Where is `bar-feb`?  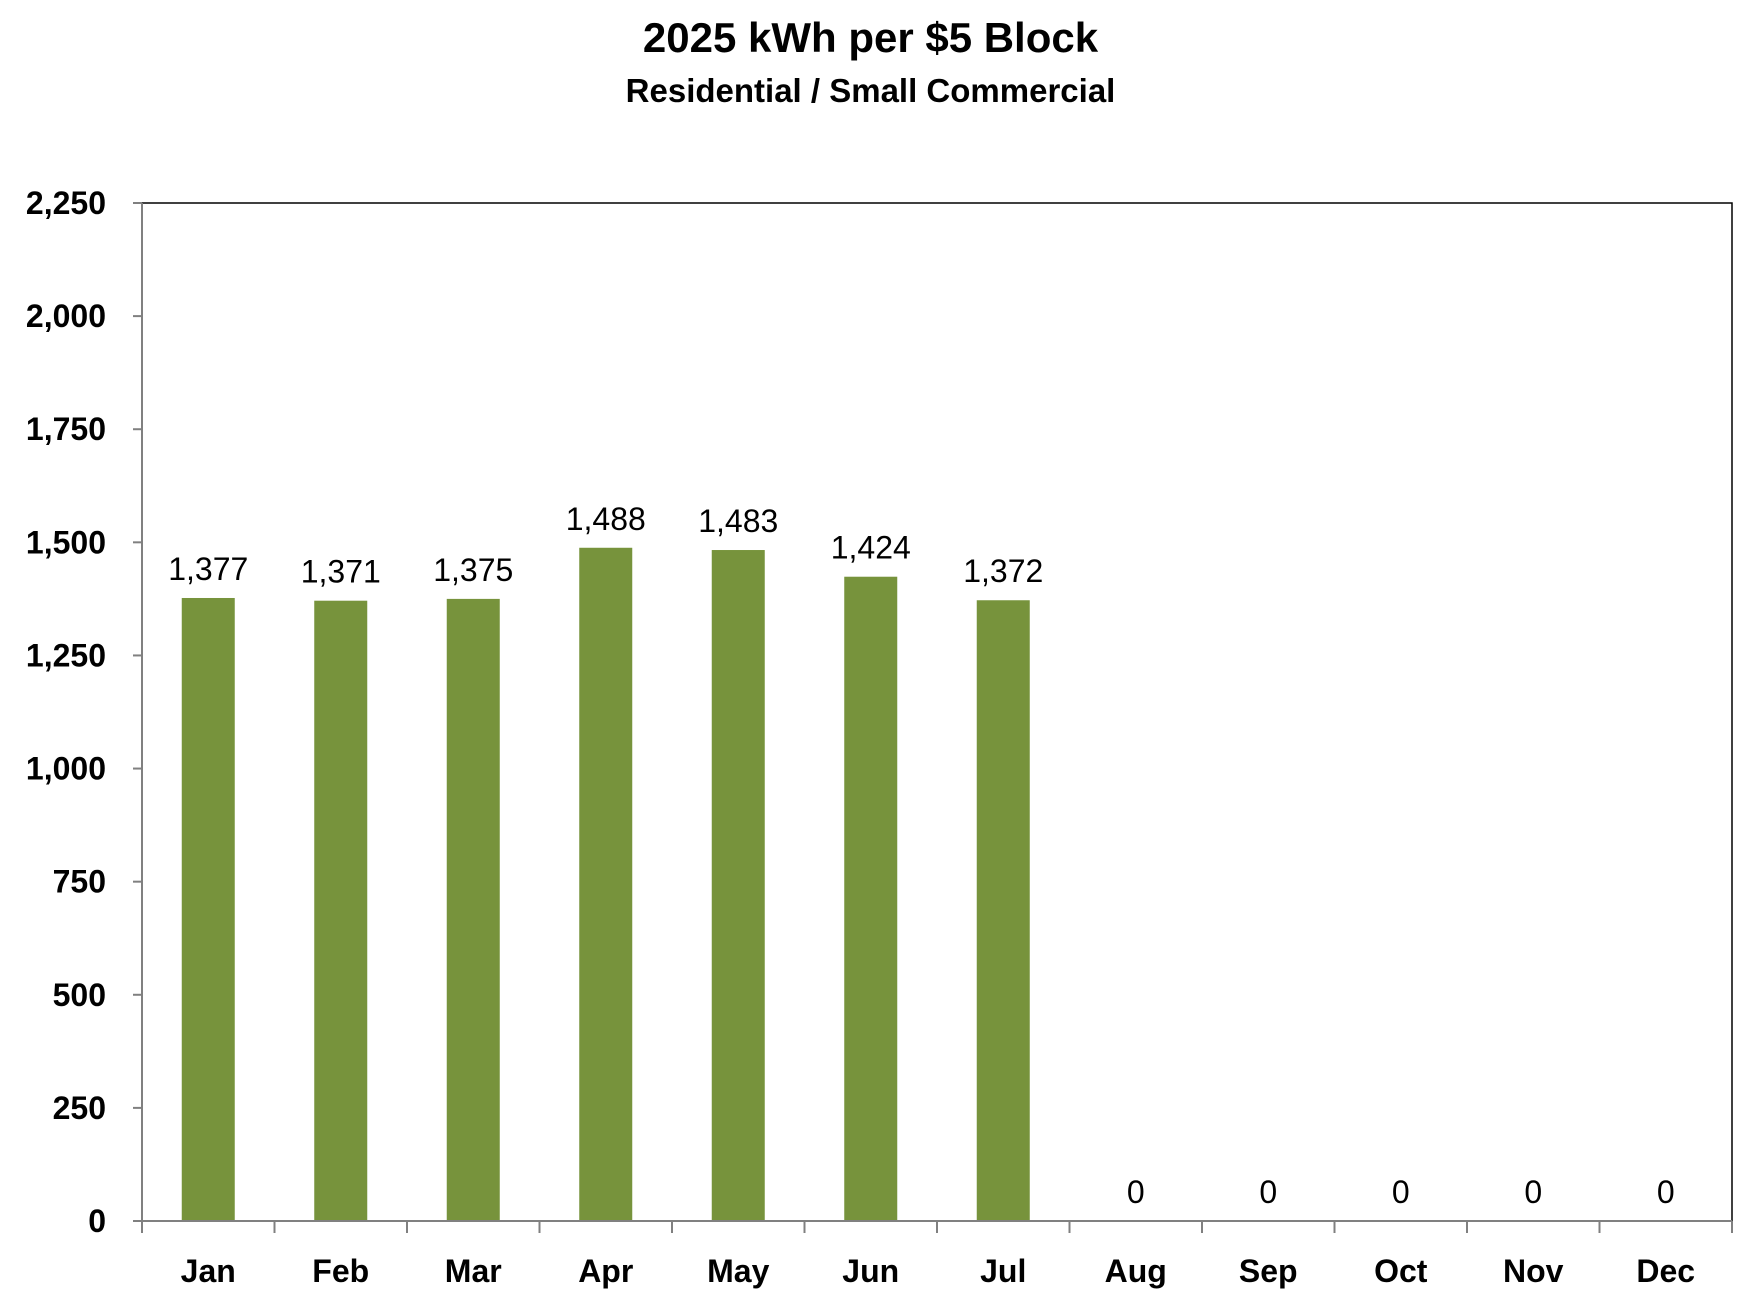 bar-feb is located at coordinates (341, 910).